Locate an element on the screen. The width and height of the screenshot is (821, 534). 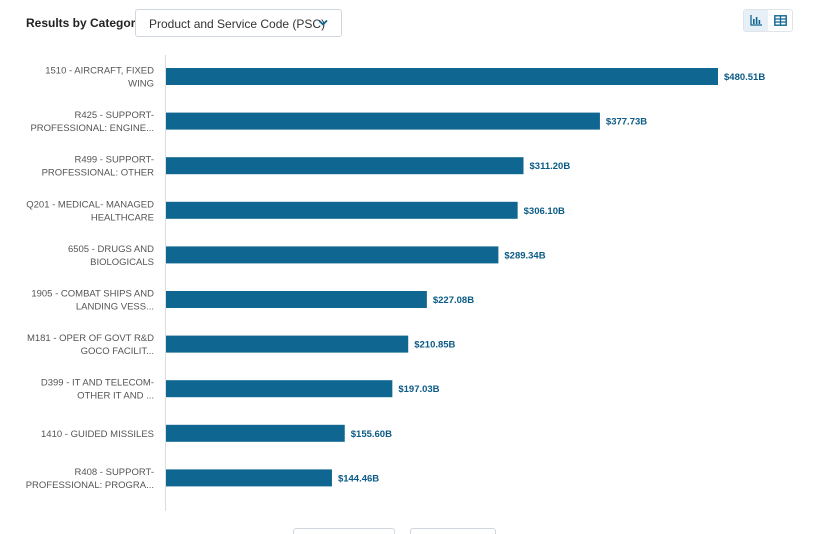
bar-row: 6505 - DRUGS AND BIOLOGICALS $289.34B is located at coordinates (307, 256).